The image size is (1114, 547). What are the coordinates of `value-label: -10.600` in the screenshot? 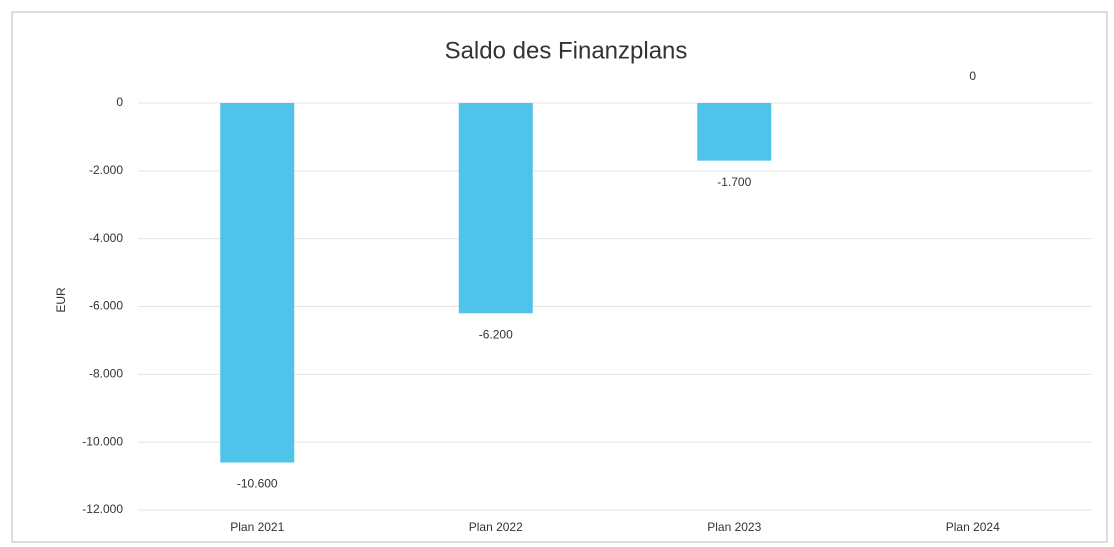 It's located at (257, 484).